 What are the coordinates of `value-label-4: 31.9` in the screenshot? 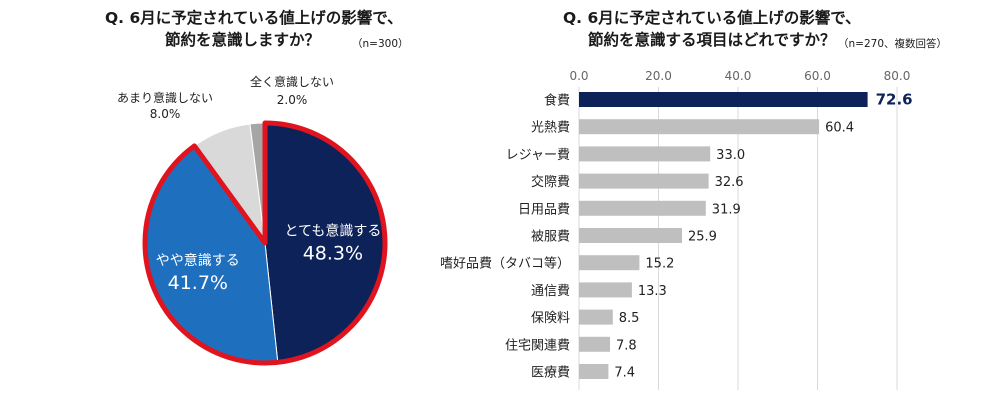 It's located at (726, 209).